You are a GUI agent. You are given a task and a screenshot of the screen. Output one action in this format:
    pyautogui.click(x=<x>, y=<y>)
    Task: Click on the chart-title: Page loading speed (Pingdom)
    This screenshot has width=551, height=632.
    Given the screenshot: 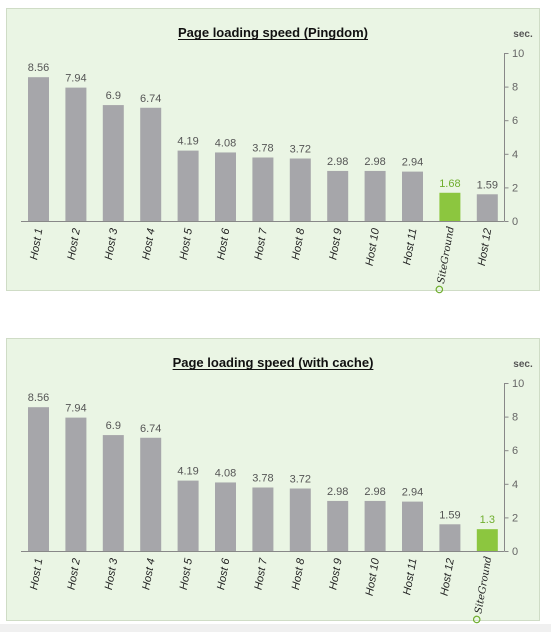 What is the action you would take?
    pyautogui.click(x=273, y=32)
    